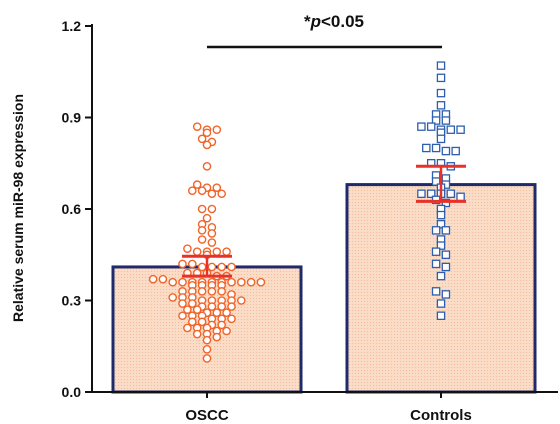 This screenshot has height=424, width=560. I want to click on significance-prefix: *, so click(307, 21).